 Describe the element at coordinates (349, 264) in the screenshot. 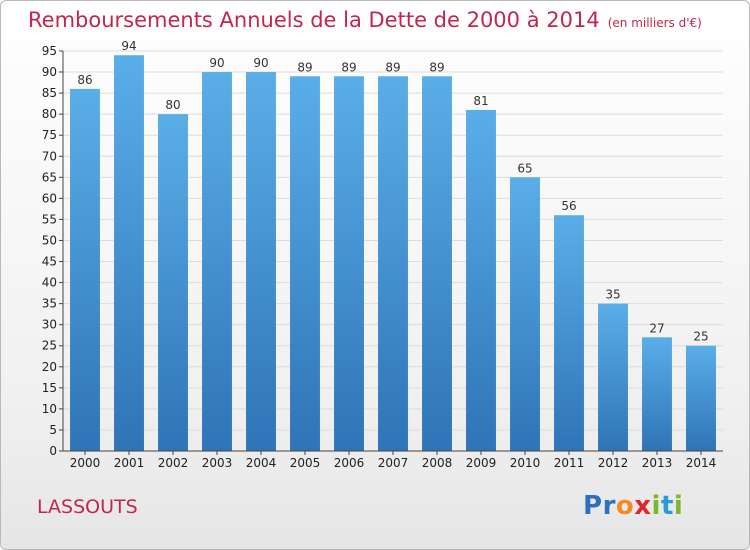

I see `bar-2006` at that location.